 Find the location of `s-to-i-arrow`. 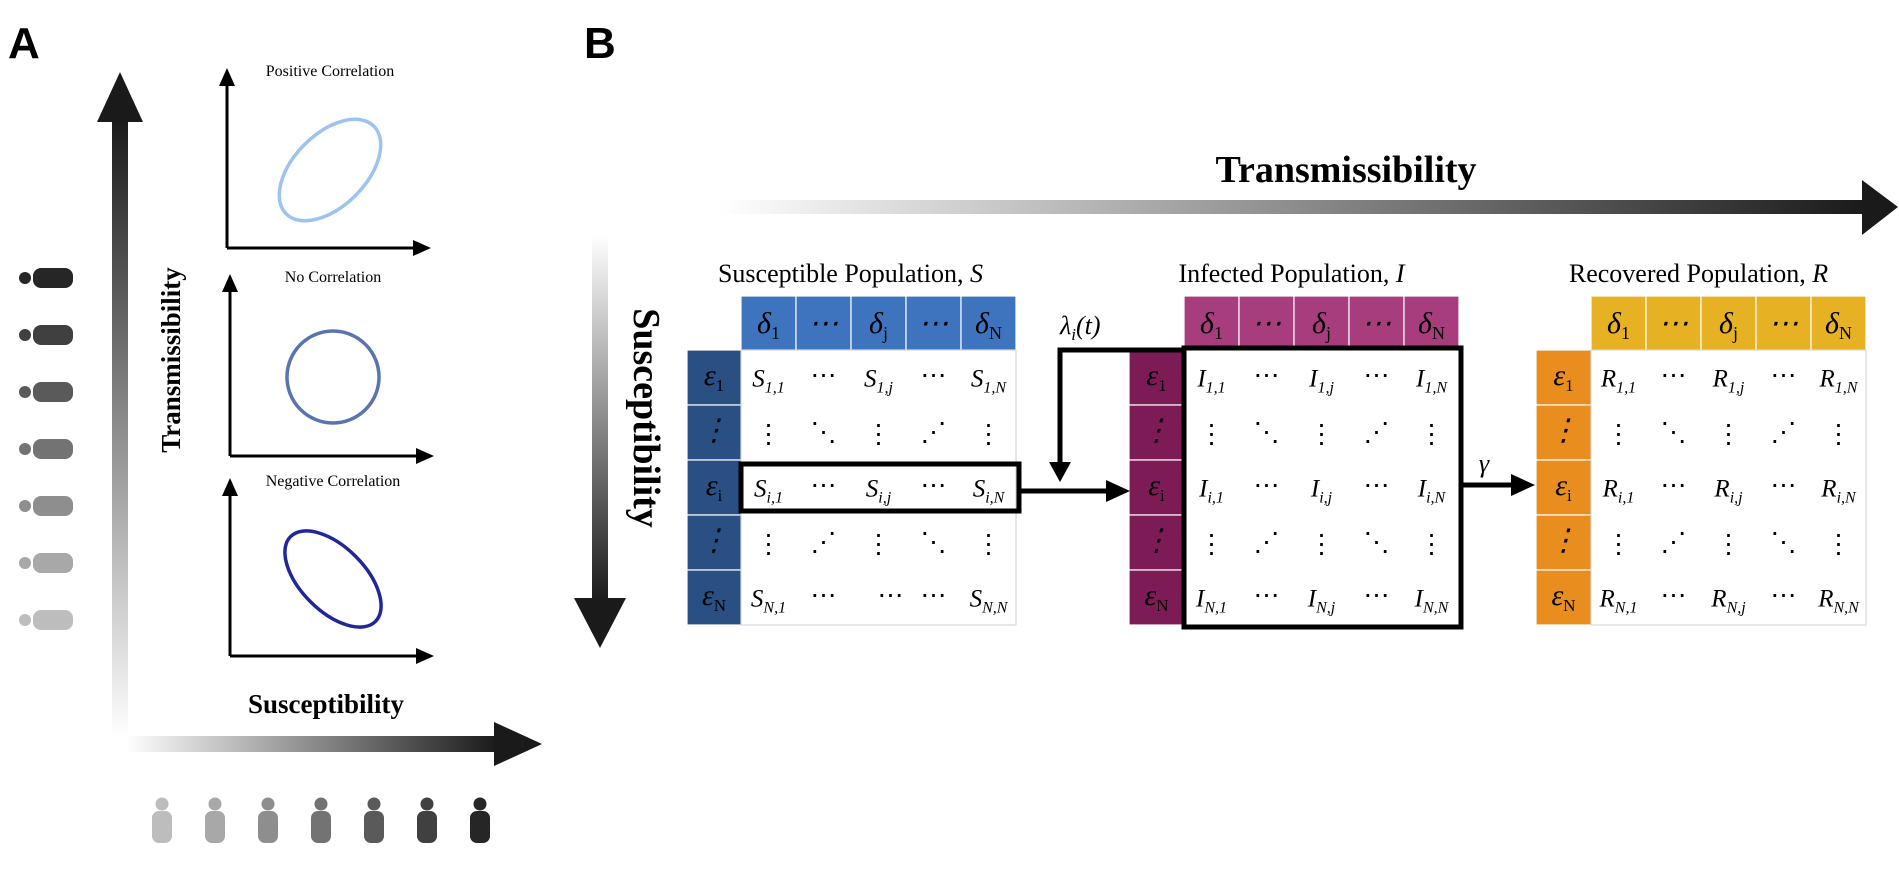

s-to-i-arrow is located at coordinates (1075, 491).